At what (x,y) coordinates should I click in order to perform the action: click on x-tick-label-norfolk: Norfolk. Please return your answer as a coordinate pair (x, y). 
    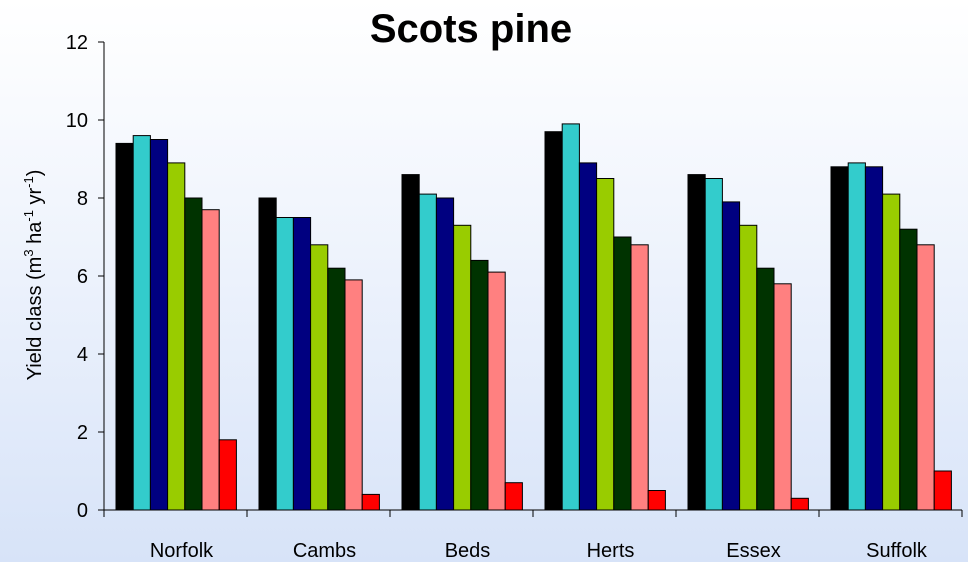
    Looking at the image, I should click on (182, 551).